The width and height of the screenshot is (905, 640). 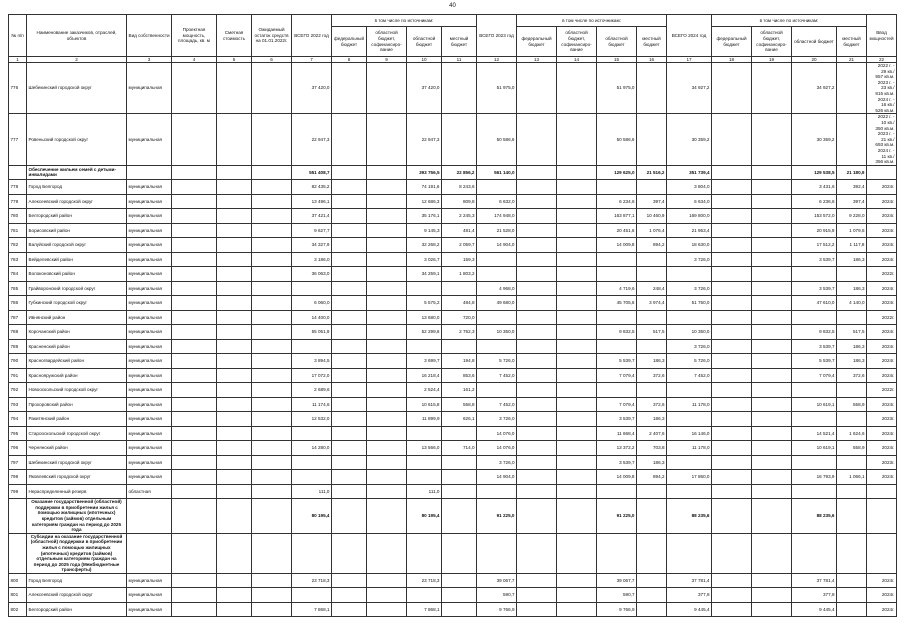 What do you see at coordinates (17, 245) in the screenshot?
I see `table-cell: 782` at bounding box center [17, 245].